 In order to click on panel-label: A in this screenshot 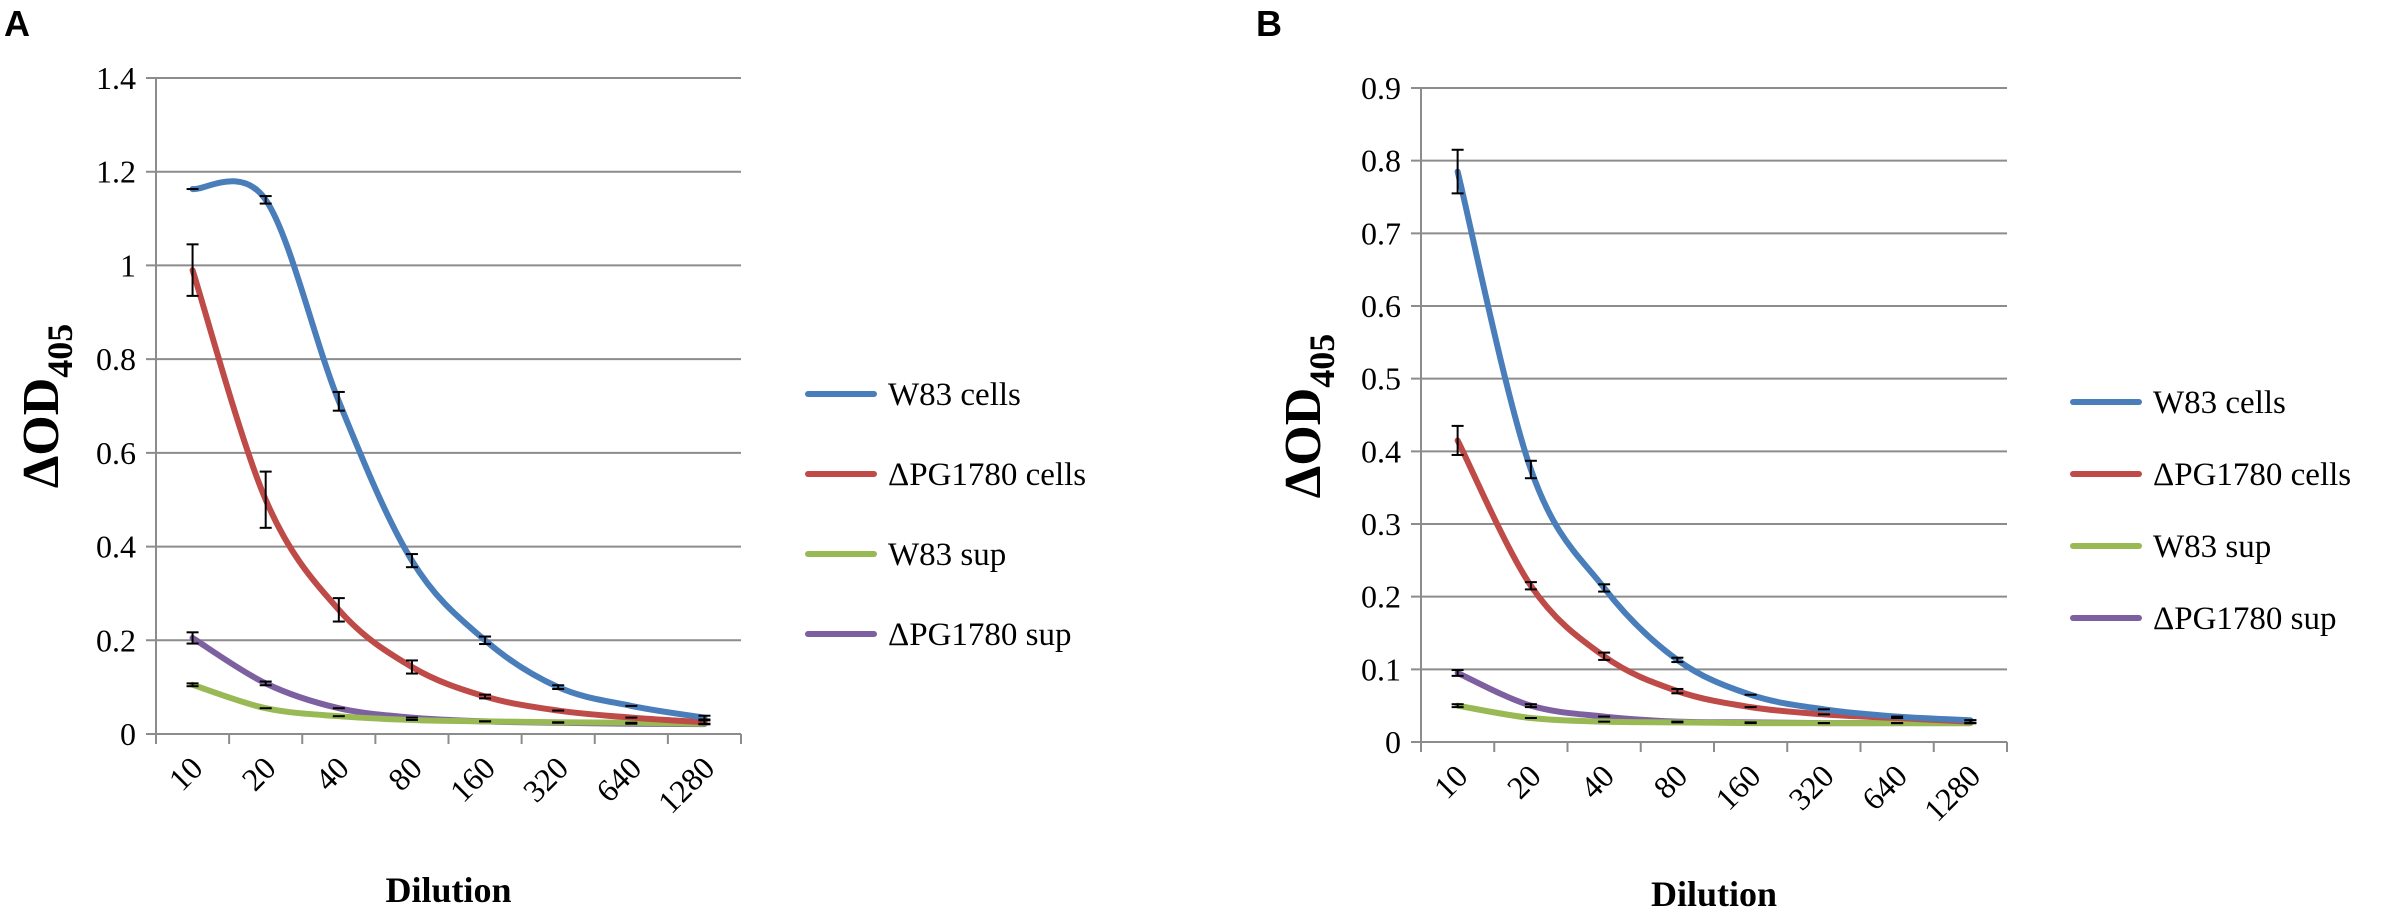, I will do `click(17, 23)`.